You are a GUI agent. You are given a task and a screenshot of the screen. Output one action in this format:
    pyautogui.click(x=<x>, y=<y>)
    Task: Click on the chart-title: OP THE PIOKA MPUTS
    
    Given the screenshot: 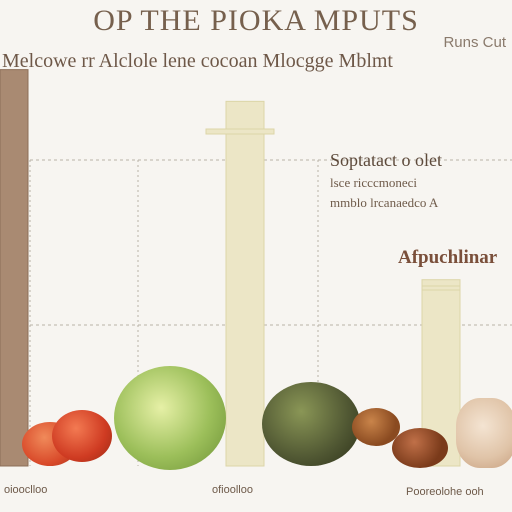 What is the action you would take?
    pyautogui.click(x=256, y=20)
    